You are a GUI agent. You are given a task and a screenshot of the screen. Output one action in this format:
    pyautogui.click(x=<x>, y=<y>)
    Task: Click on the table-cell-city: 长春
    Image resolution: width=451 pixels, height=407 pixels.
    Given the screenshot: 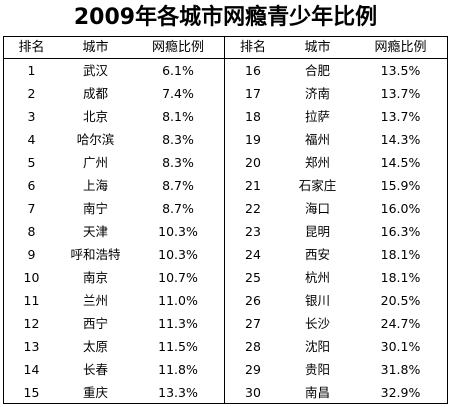 What is the action you would take?
    pyautogui.click(x=95, y=369)
    